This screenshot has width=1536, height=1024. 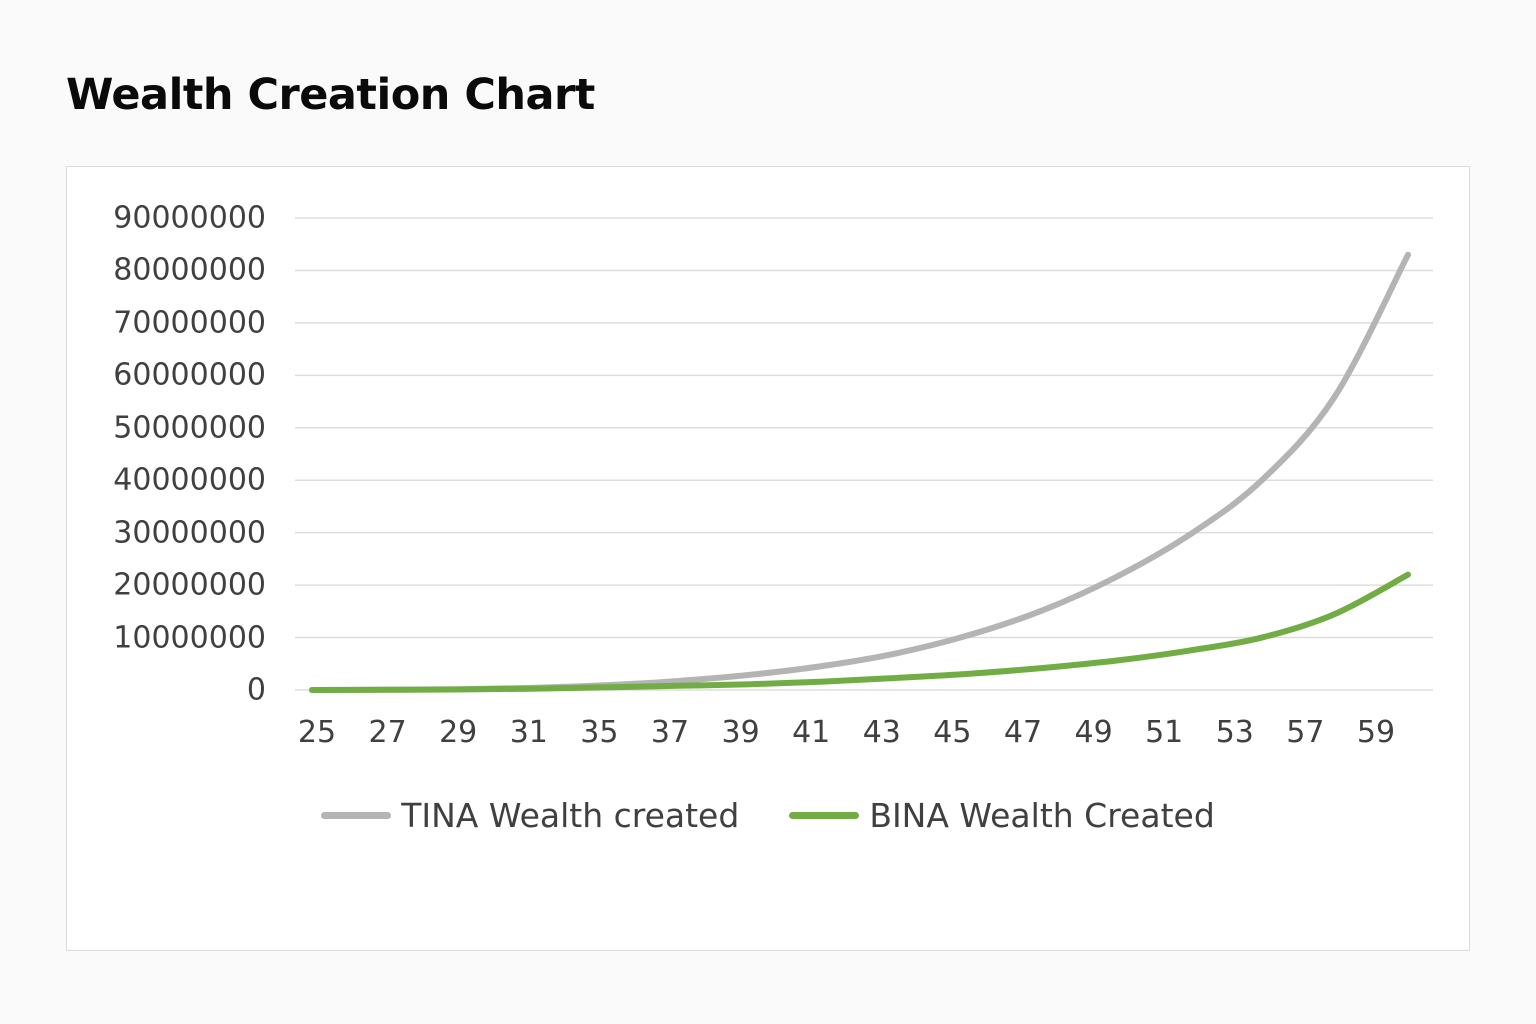 What do you see at coordinates (1376, 732) in the screenshot?
I see `x-tick-label: 59` at bounding box center [1376, 732].